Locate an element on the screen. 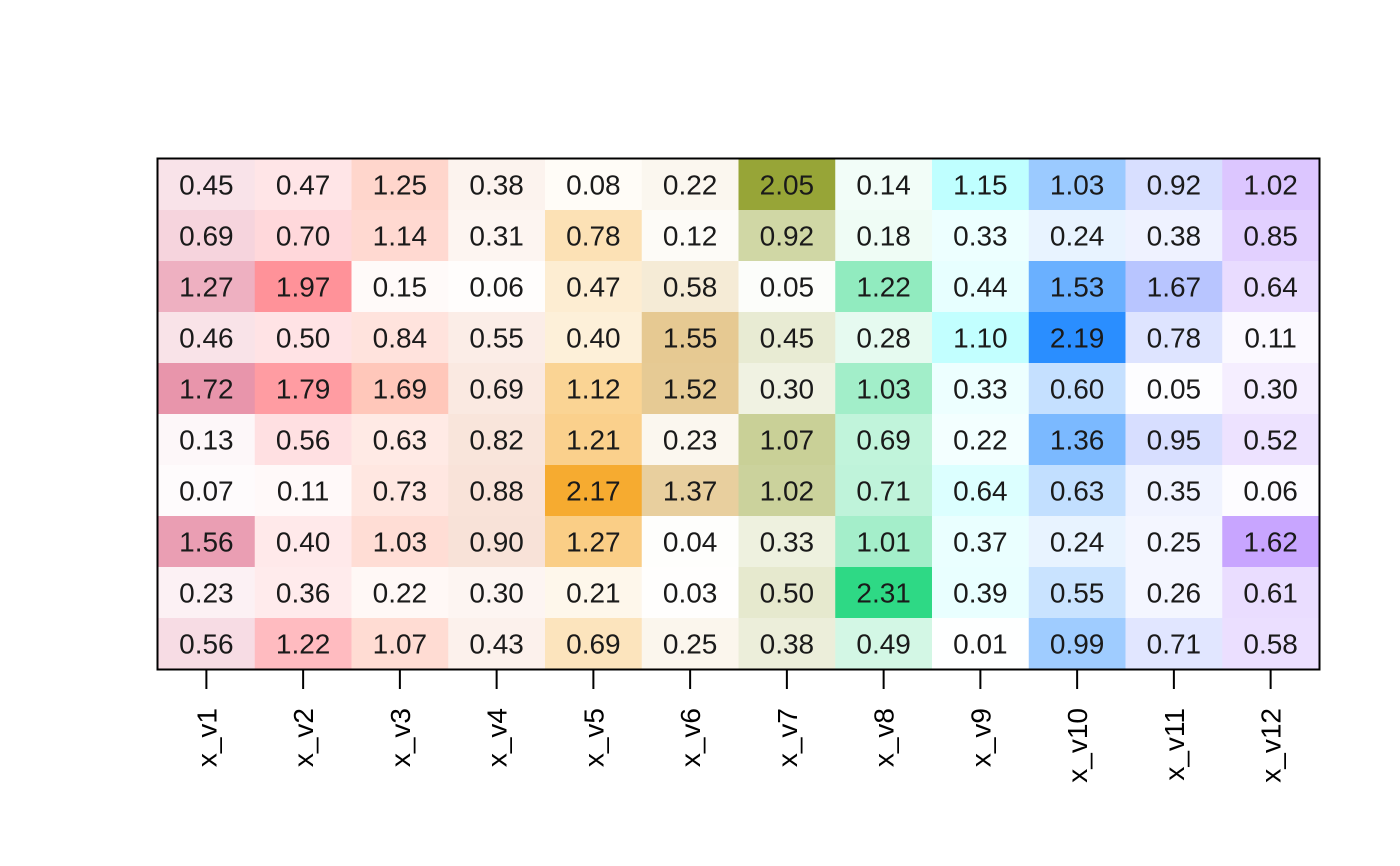  cell-value-label: 1.15 is located at coordinates (980, 185).